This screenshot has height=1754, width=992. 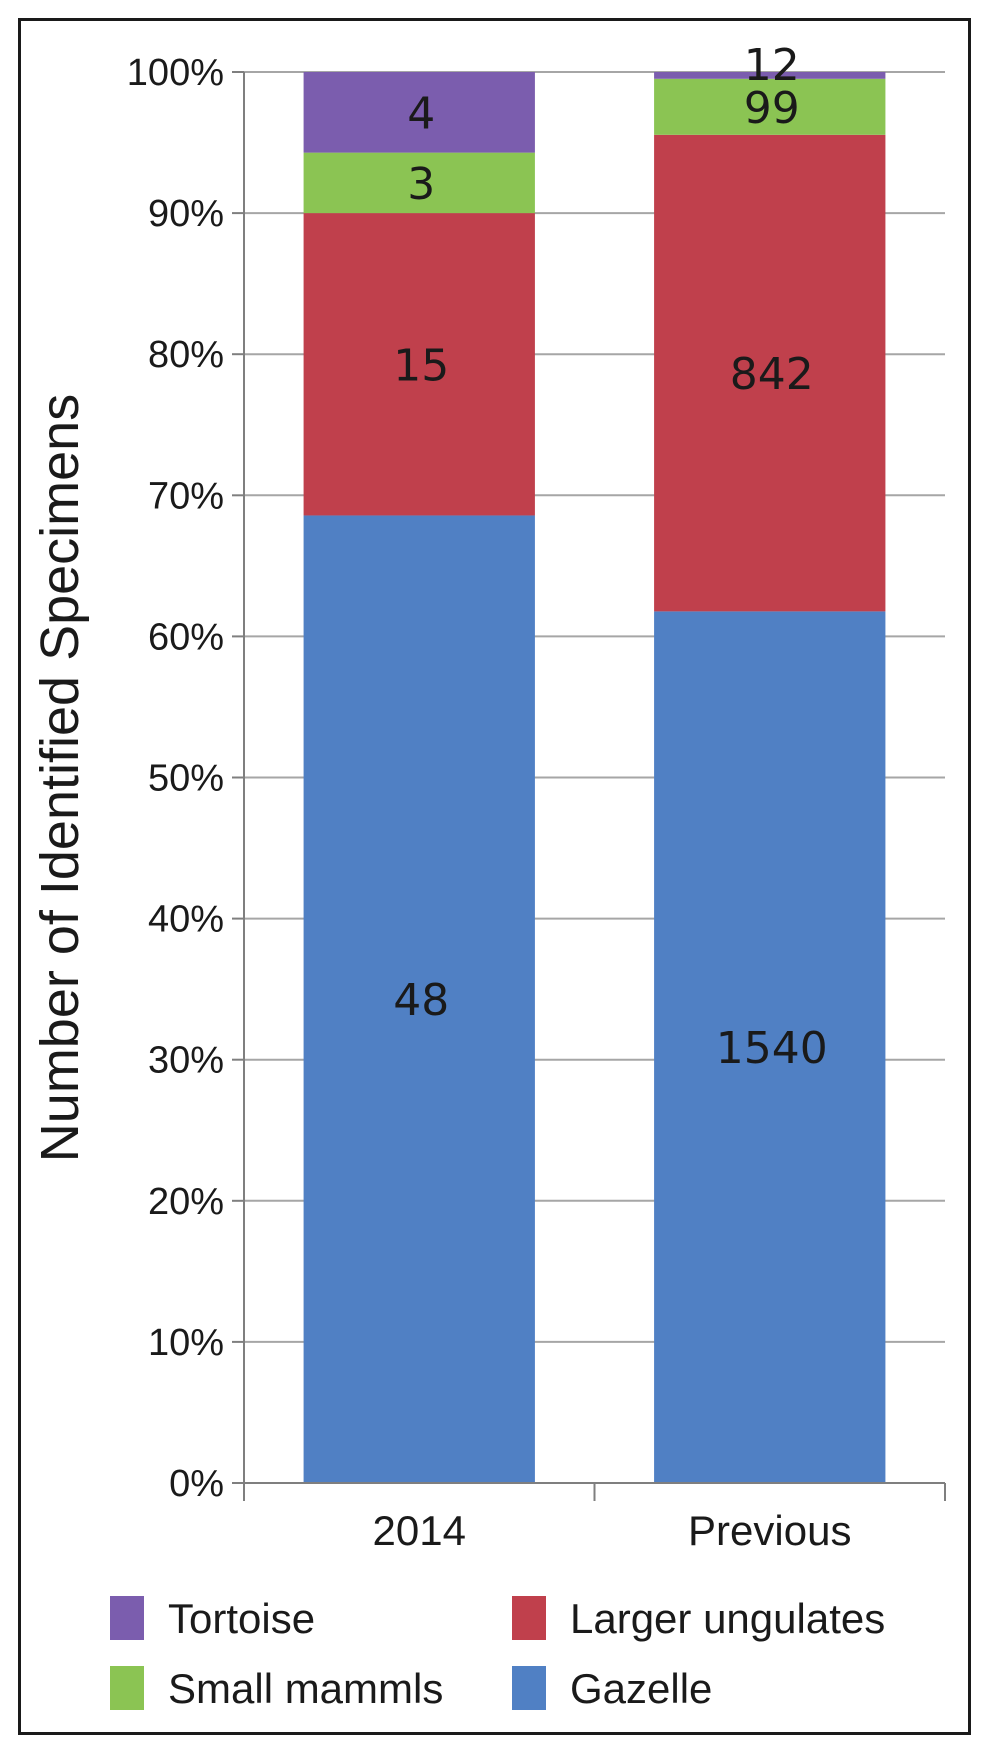 What do you see at coordinates (419, 1530) in the screenshot?
I see `x-tick-label: 2014` at bounding box center [419, 1530].